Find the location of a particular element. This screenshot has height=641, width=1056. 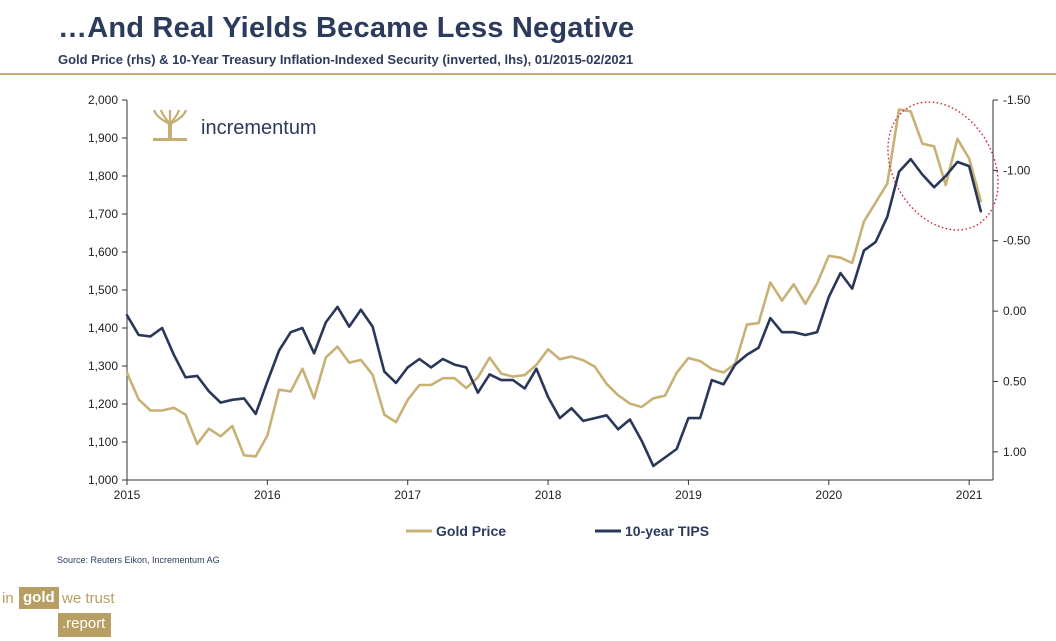

title-divider is located at coordinates (528, 74).